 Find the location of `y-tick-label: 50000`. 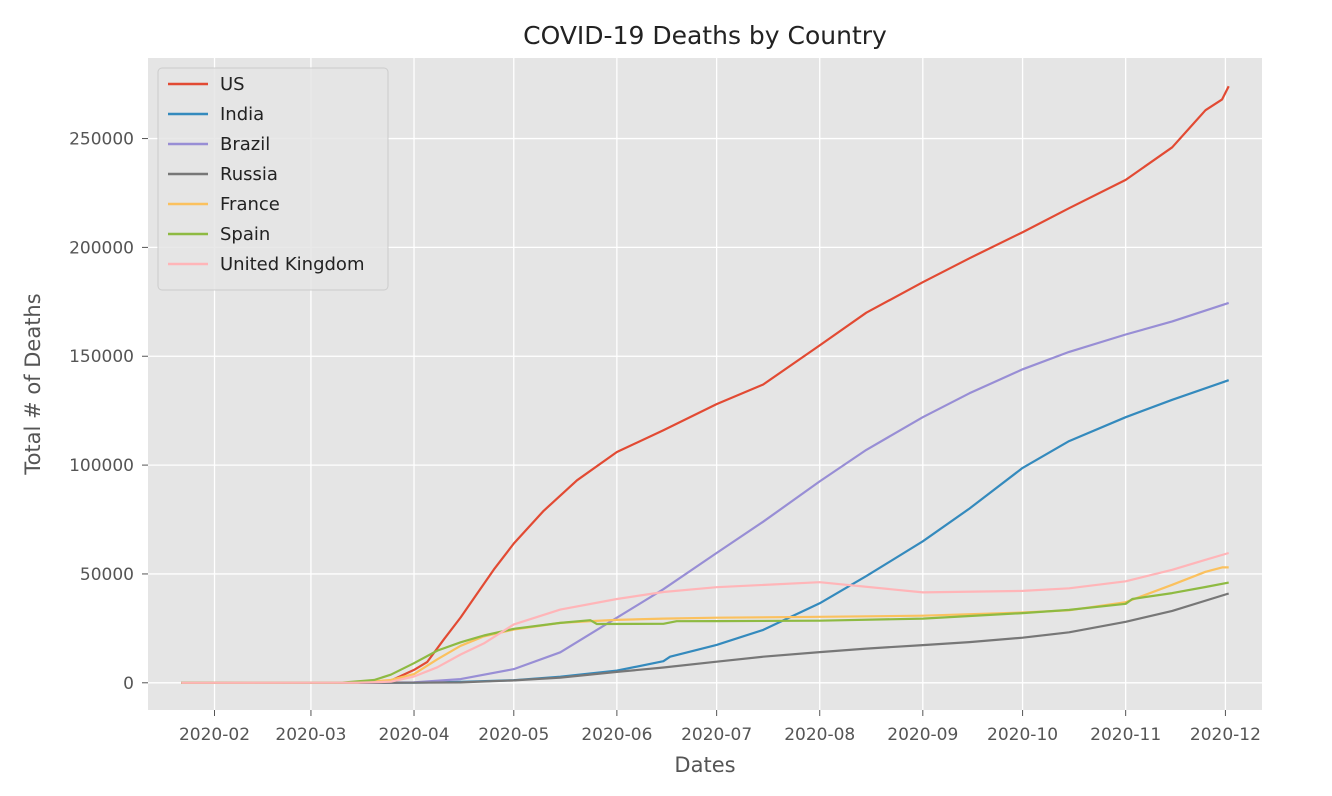

y-tick-label: 50000 is located at coordinates (107, 575).